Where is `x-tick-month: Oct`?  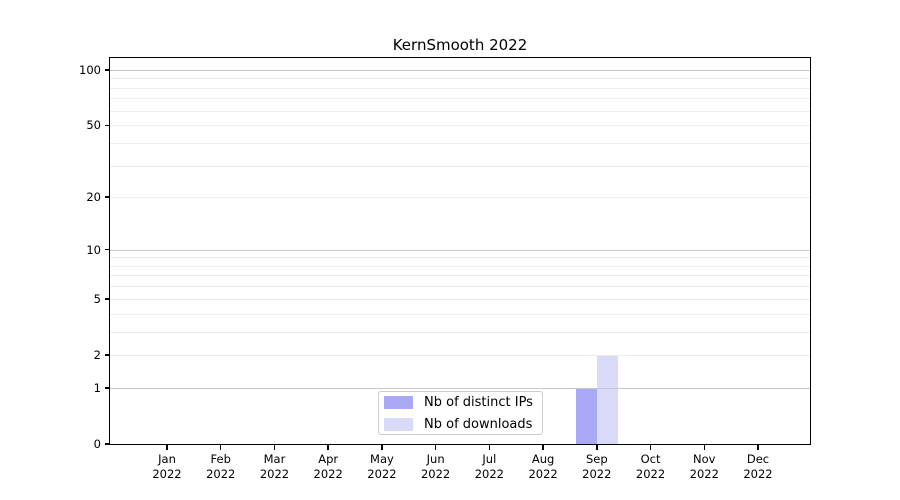 x-tick-month: Oct is located at coordinates (650, 459).